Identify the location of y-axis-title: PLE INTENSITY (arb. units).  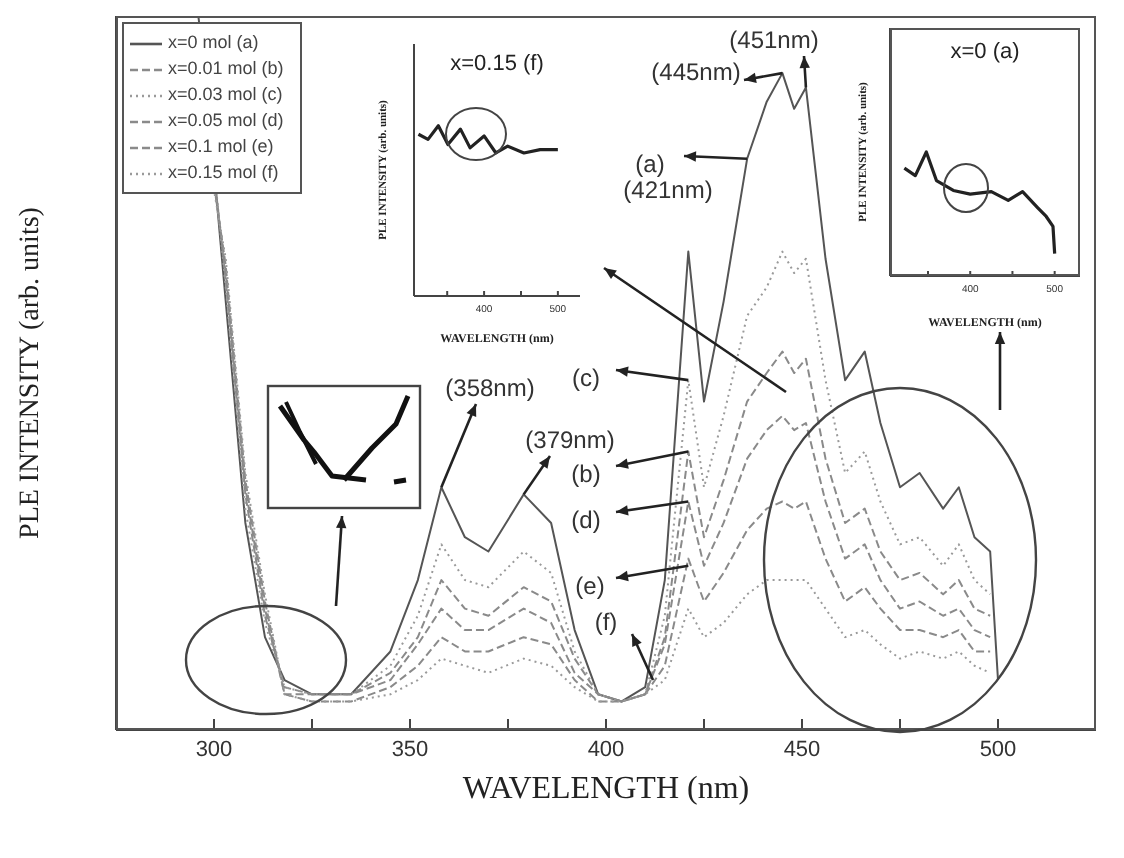
(30, 372).